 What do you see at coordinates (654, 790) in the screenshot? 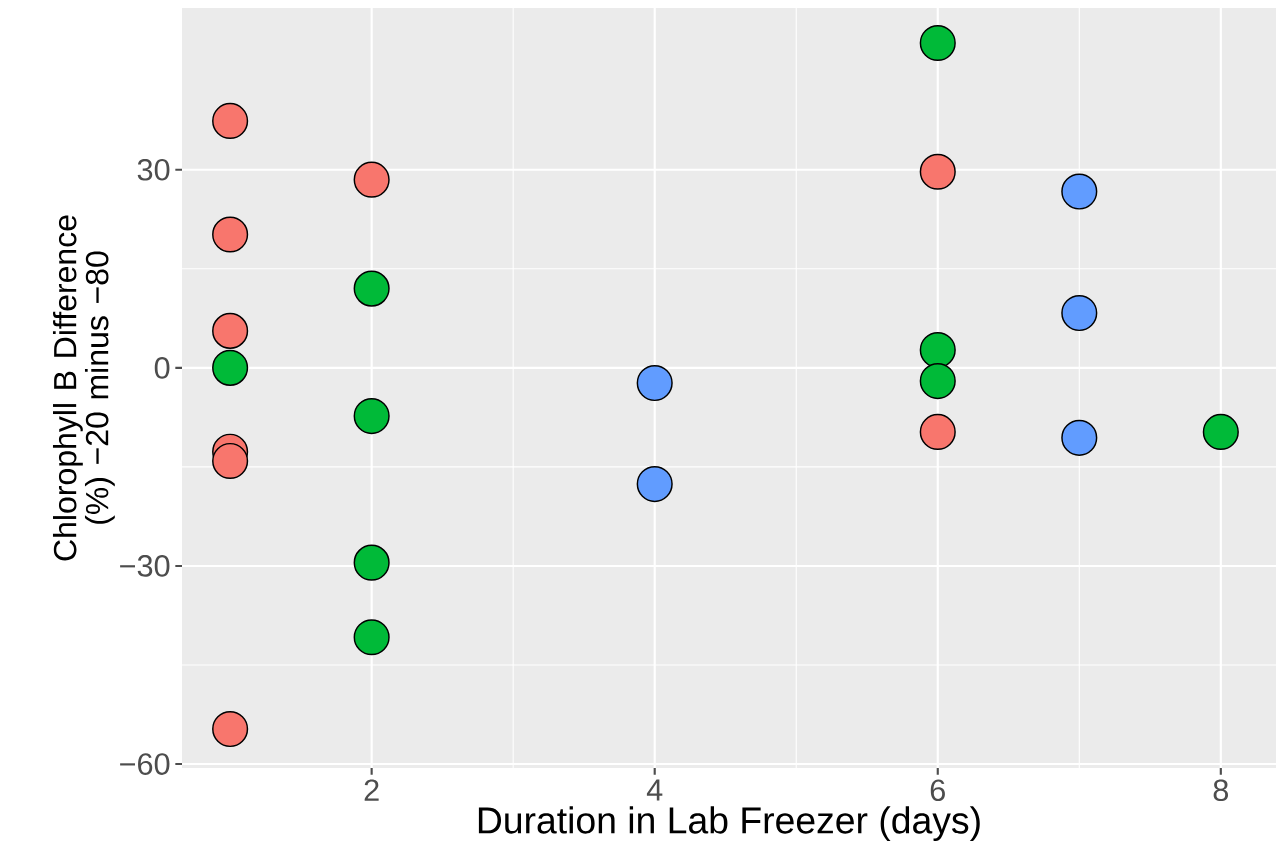
I see `x-tick-label: 4` at bounding box center [654, 790].